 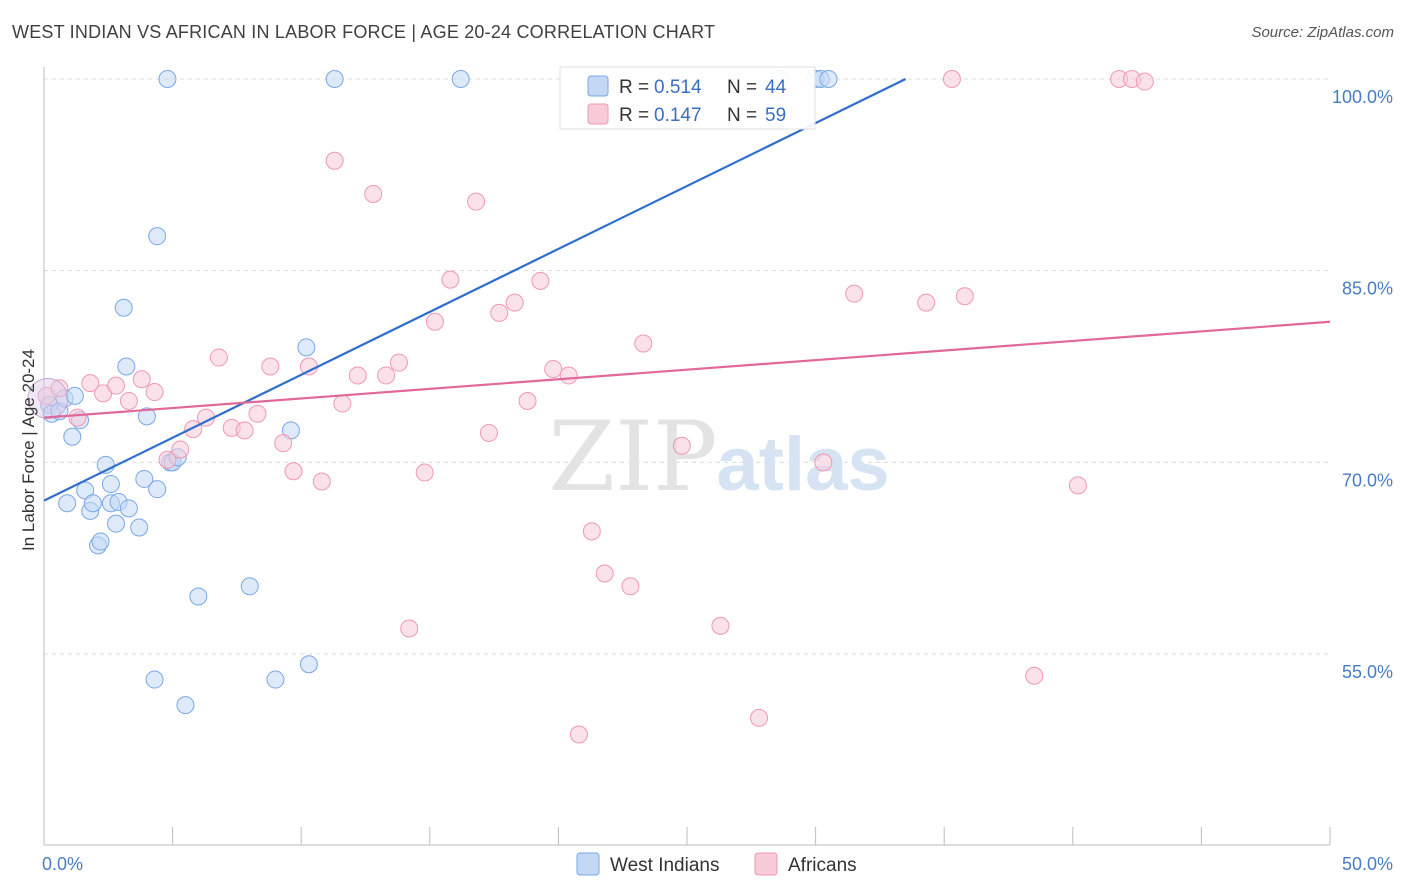 What do you see at coordinates (716, 864) in the screenshot?
I see `legend-series: West Indians Africans` at bounding box center [716, 864].